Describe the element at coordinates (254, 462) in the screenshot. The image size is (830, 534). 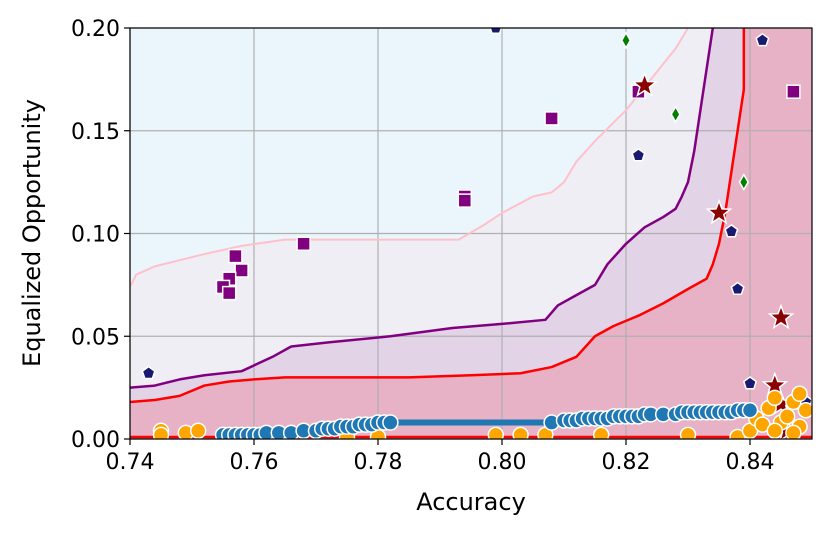
I see `x-tick-label-1: 0.76` at that location.